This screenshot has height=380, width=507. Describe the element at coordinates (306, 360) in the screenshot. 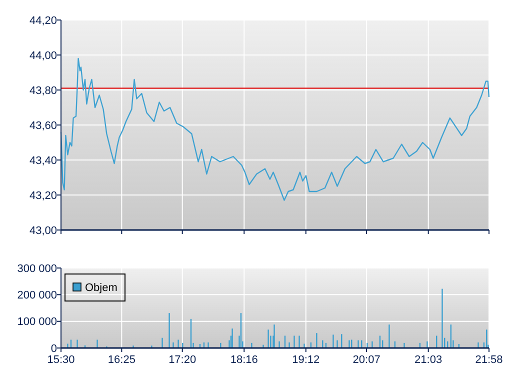

I see `x-tick-label: 19:12` at that location.